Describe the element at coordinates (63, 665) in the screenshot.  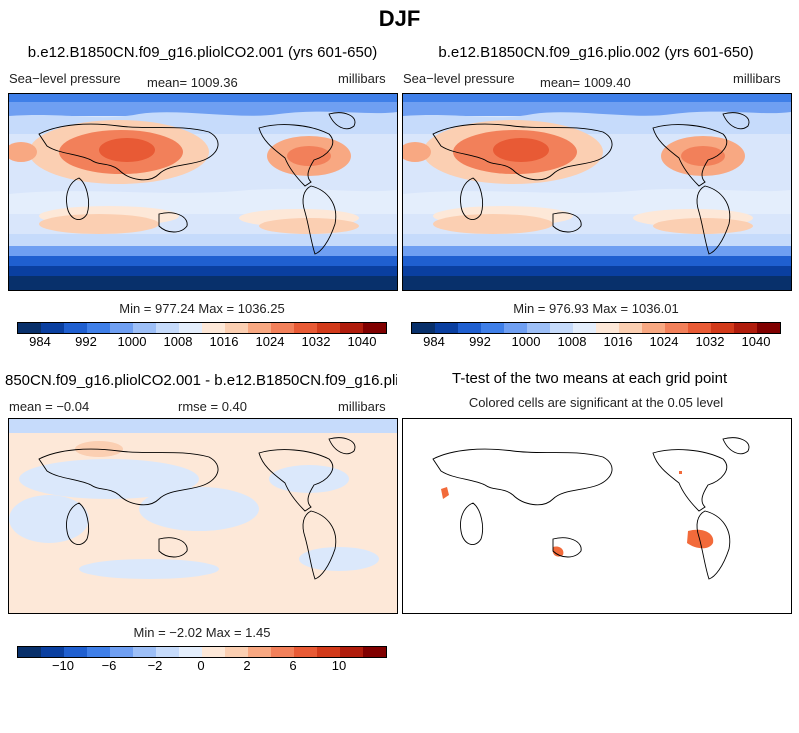
I see `colorbar-tick-label: −10` at that location.